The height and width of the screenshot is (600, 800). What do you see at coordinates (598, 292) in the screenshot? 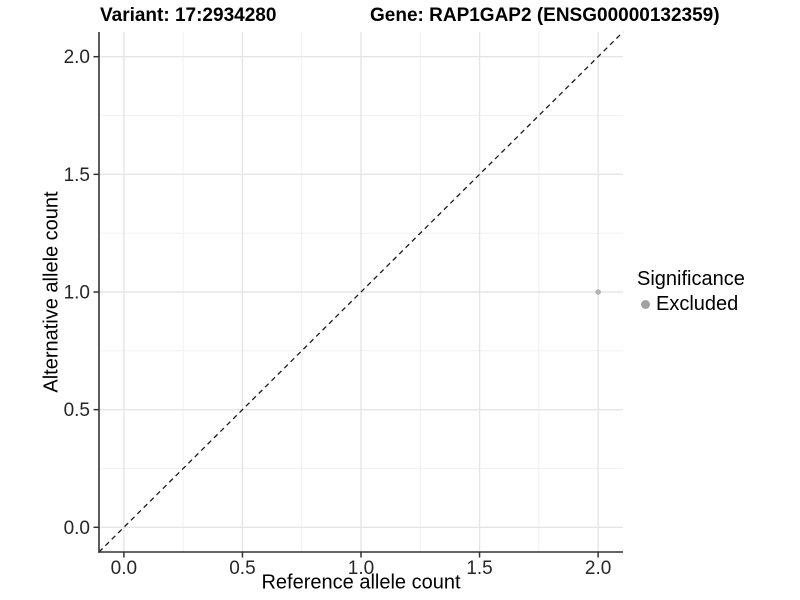
I see `data-point-excluded` at bounding box center [598, 292].